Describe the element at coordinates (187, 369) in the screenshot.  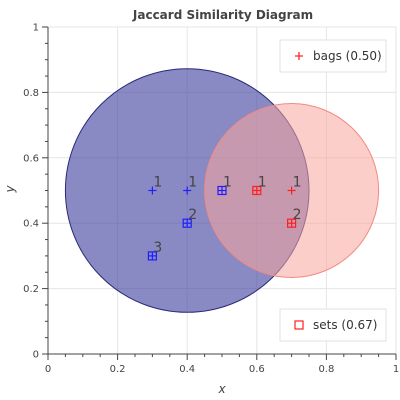
I see `x-tick-label: 0.4` at that location.